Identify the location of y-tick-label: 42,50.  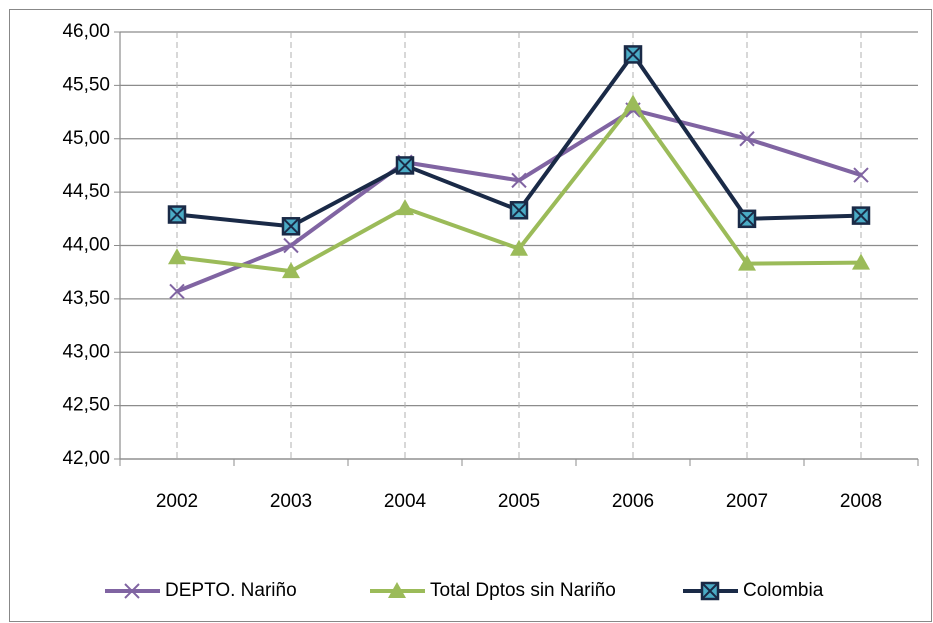
(86, 405).